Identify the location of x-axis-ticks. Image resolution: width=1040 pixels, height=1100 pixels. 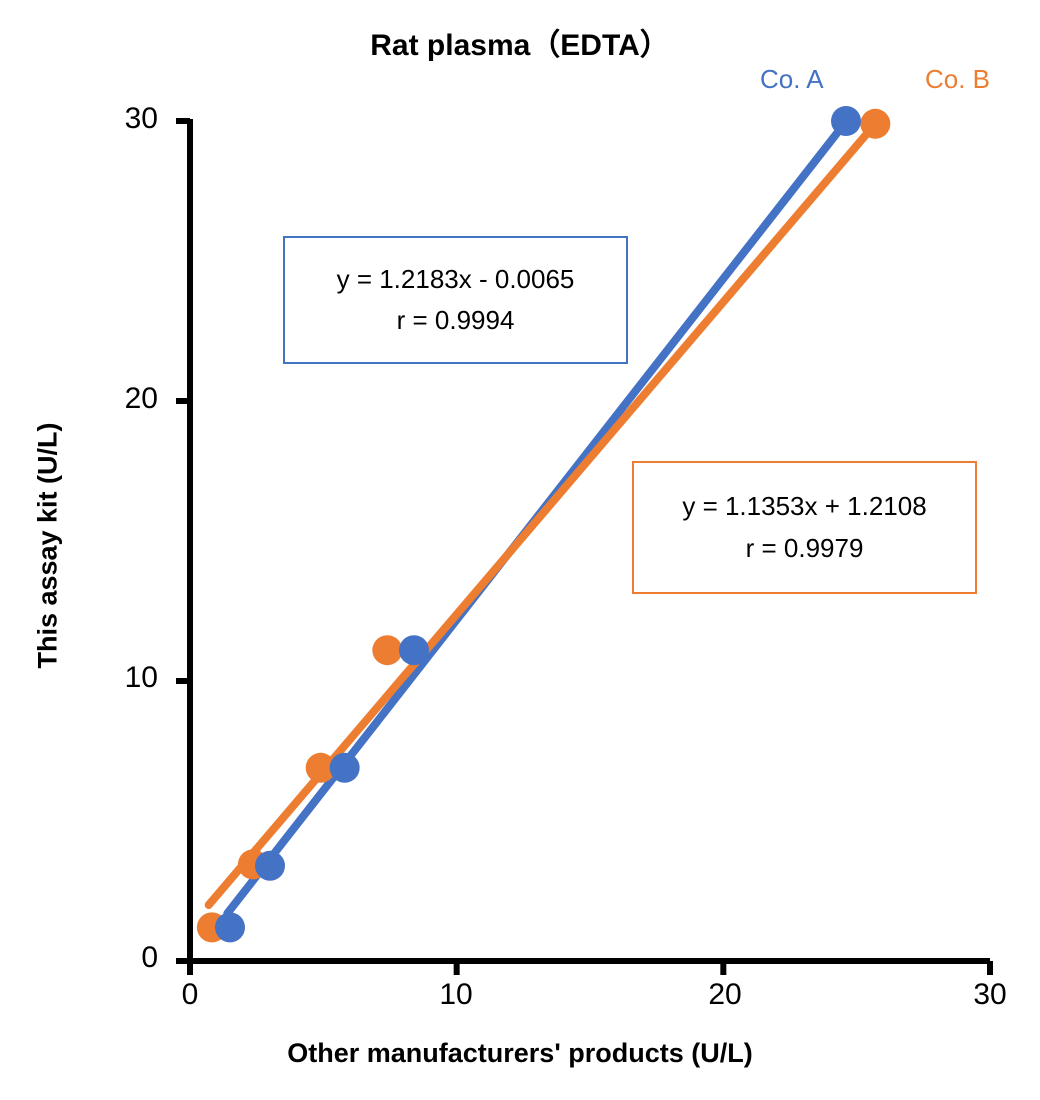
(590, 968).